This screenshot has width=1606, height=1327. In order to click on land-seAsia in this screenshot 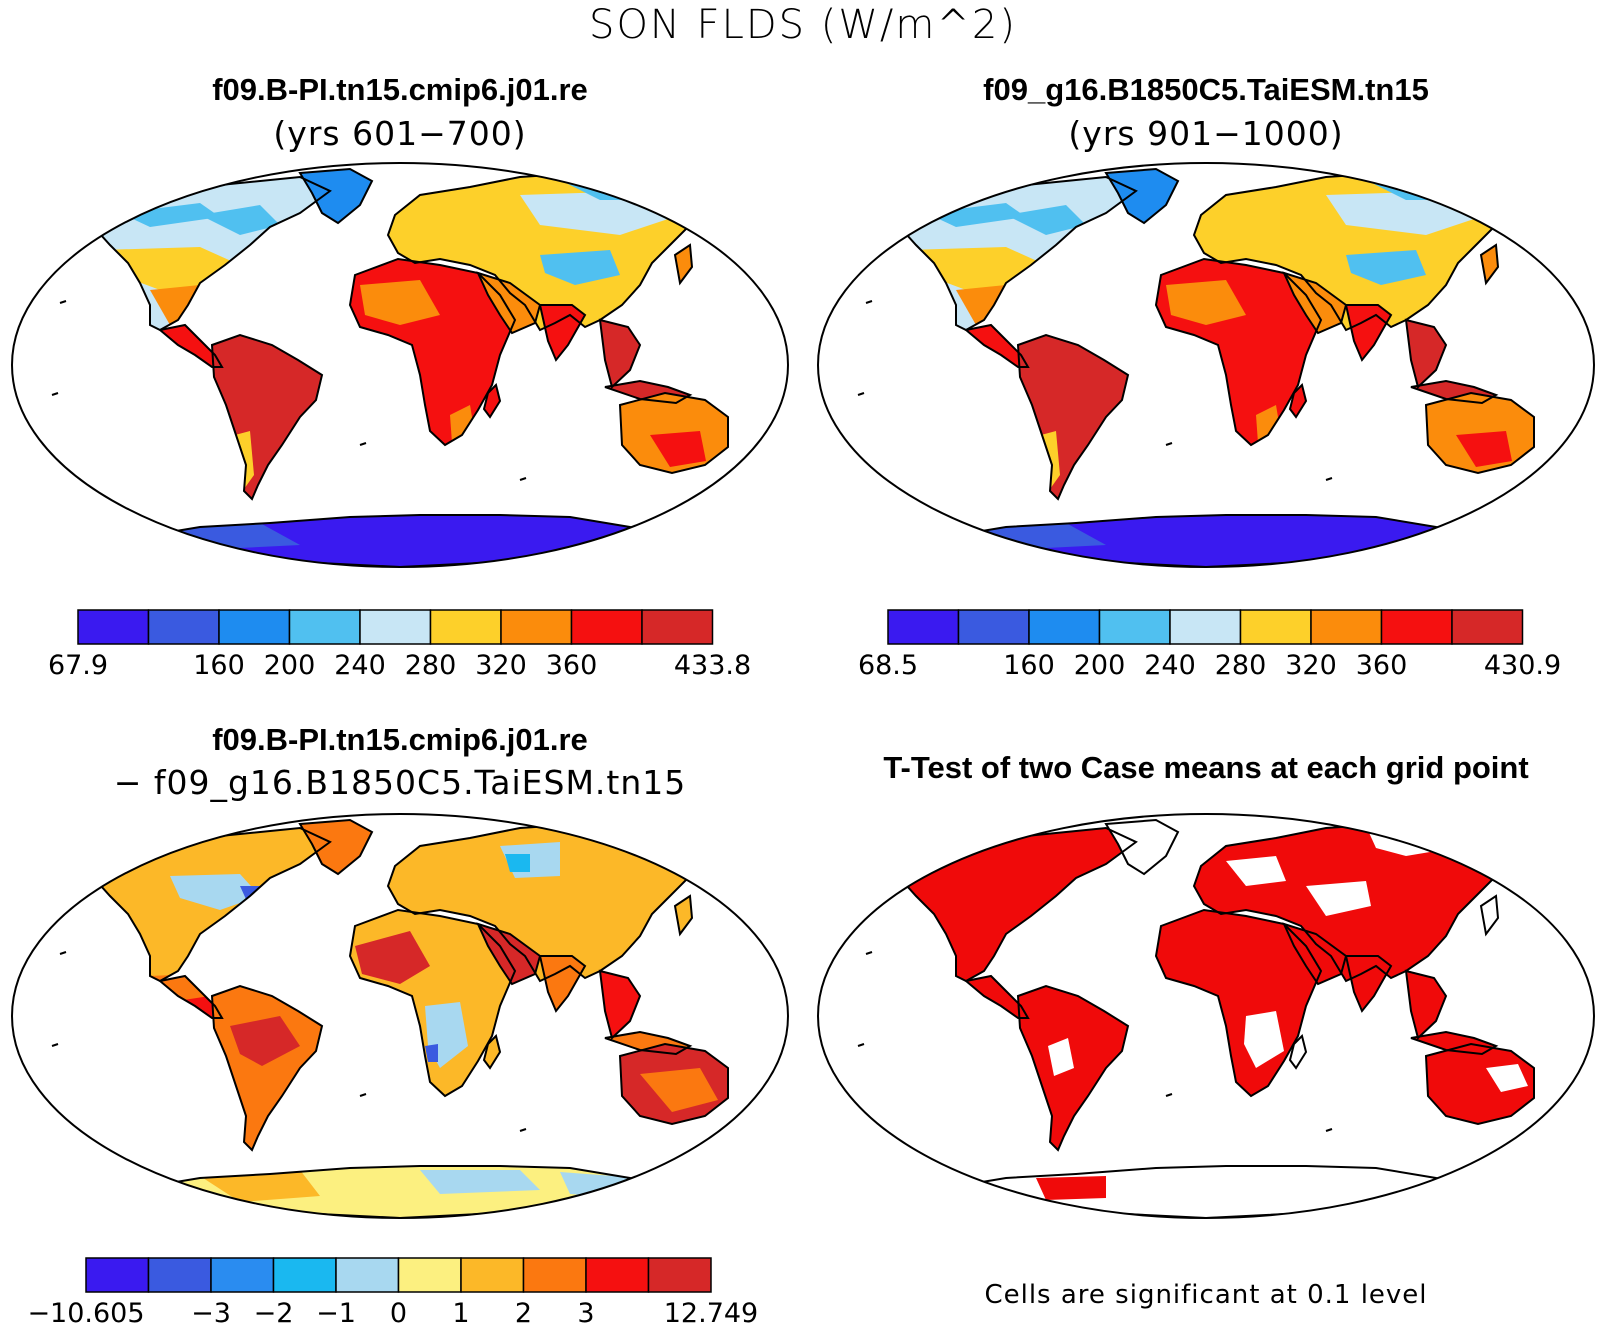, I will do `click(620, 353)`.